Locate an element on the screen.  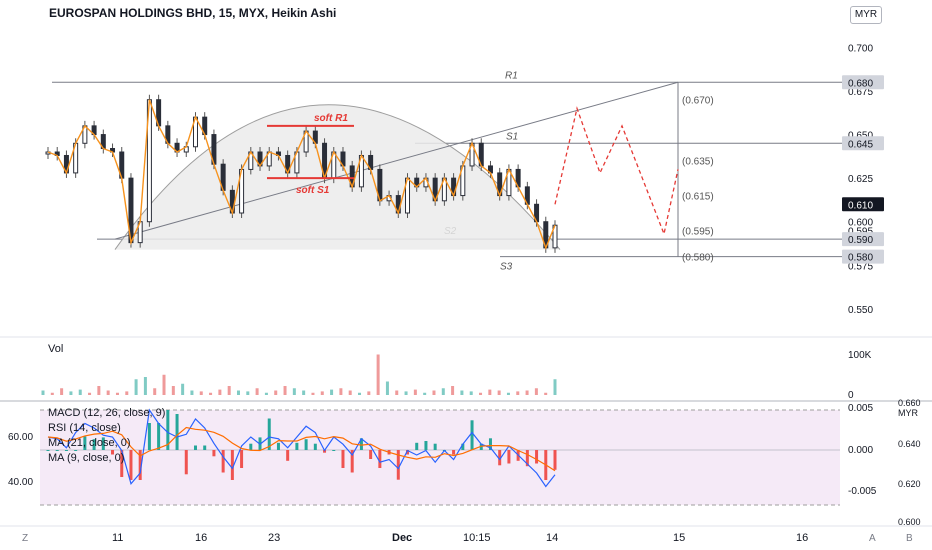
rsi-legend: RSI (14, close) is located at coordinates (84, 428).